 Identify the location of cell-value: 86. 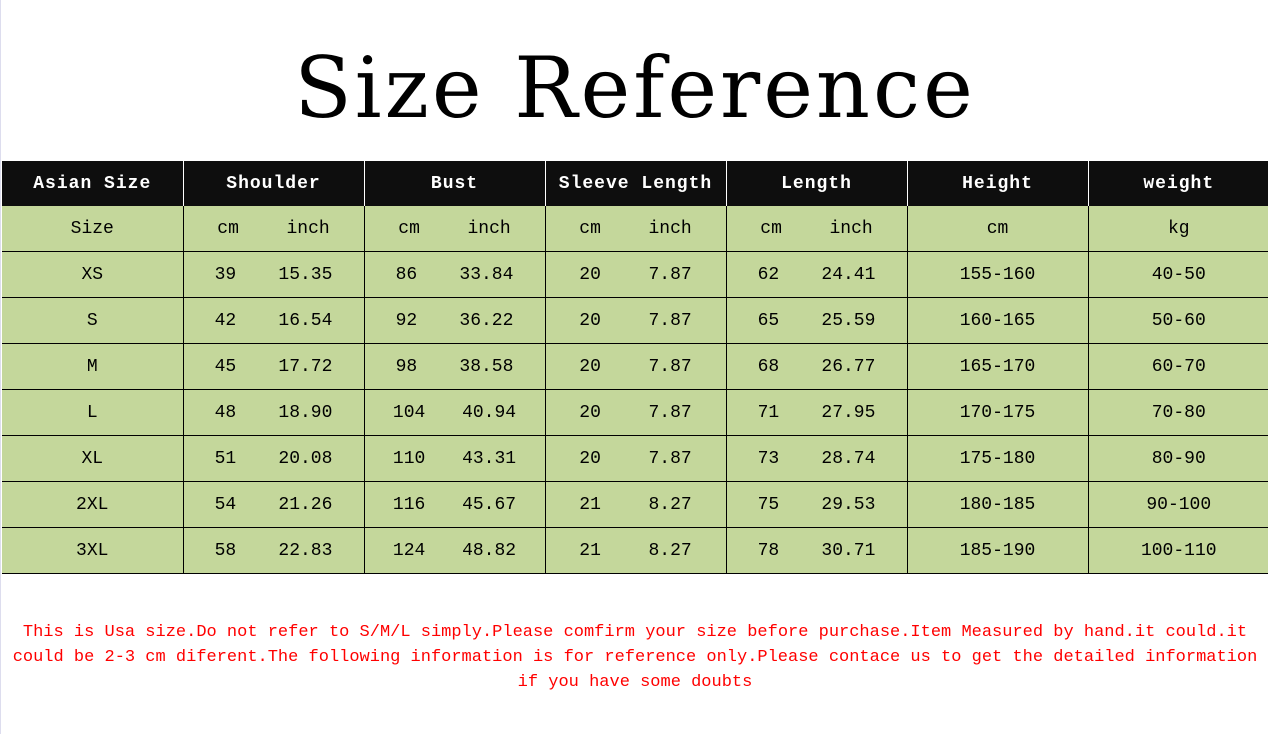
(406, 274).